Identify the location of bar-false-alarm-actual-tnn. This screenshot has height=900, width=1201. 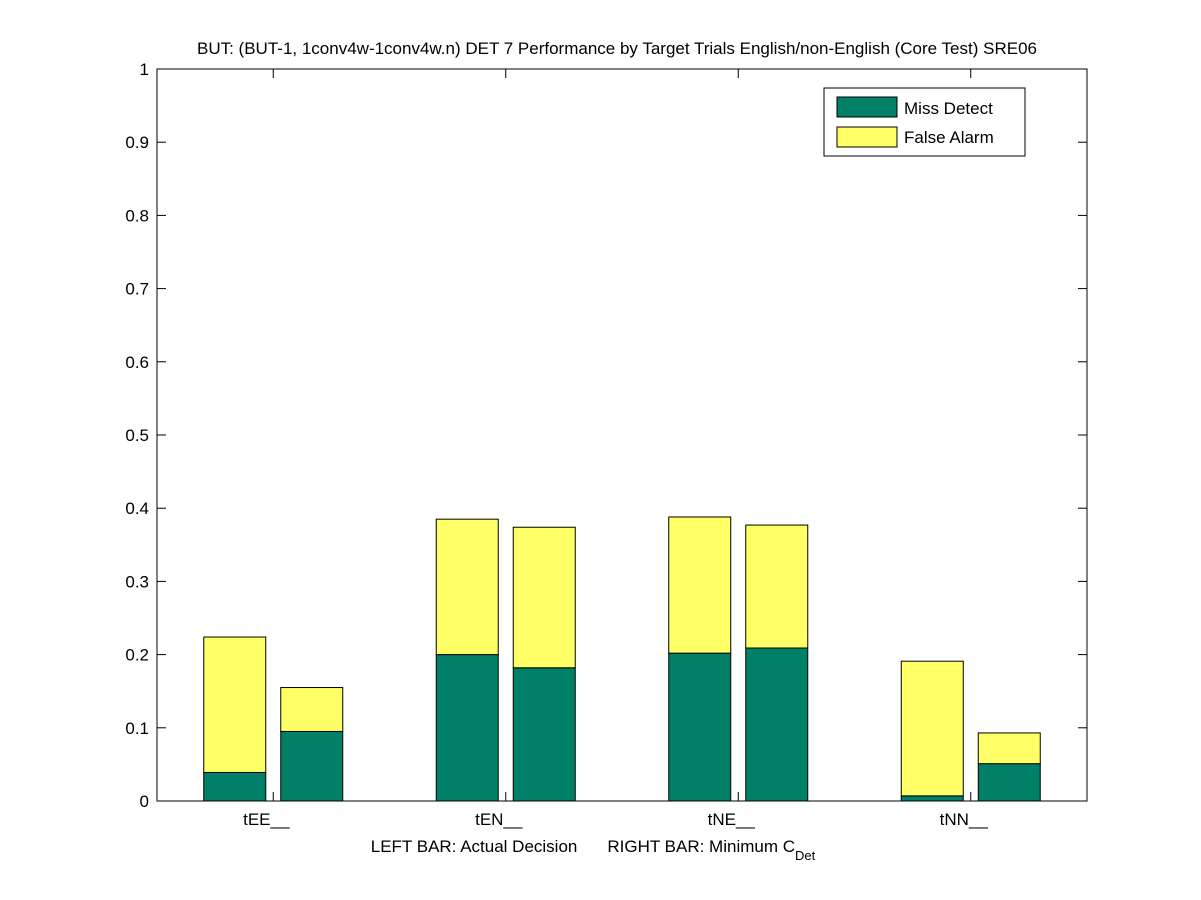
(932, 728).